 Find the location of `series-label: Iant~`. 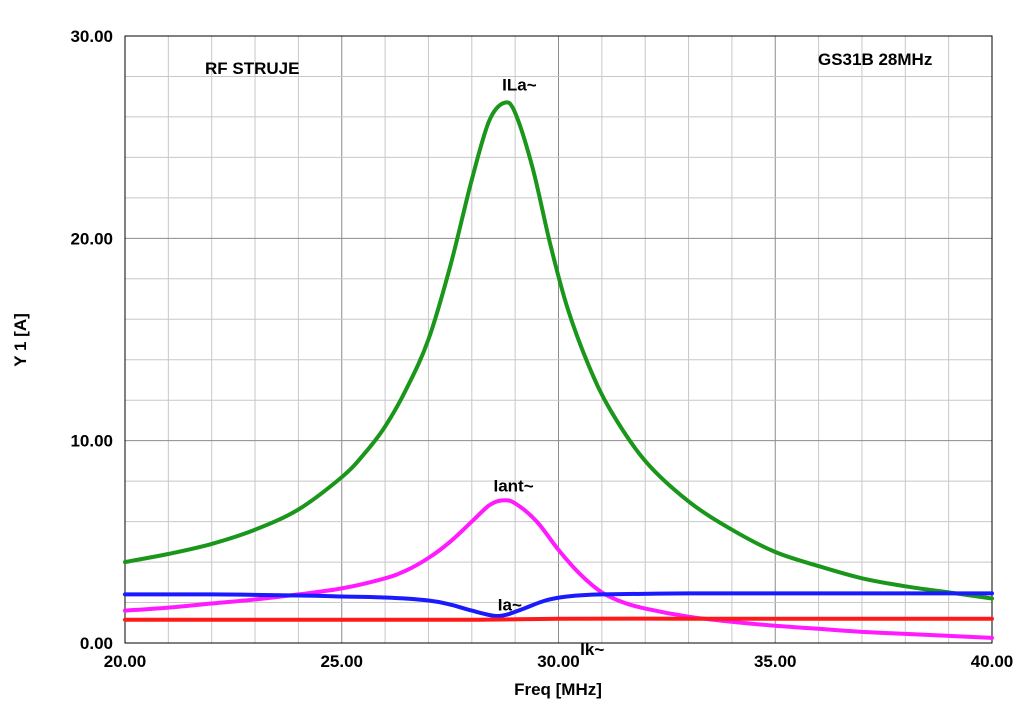

series-label: Iant~ is located at coordinates (513, 485).